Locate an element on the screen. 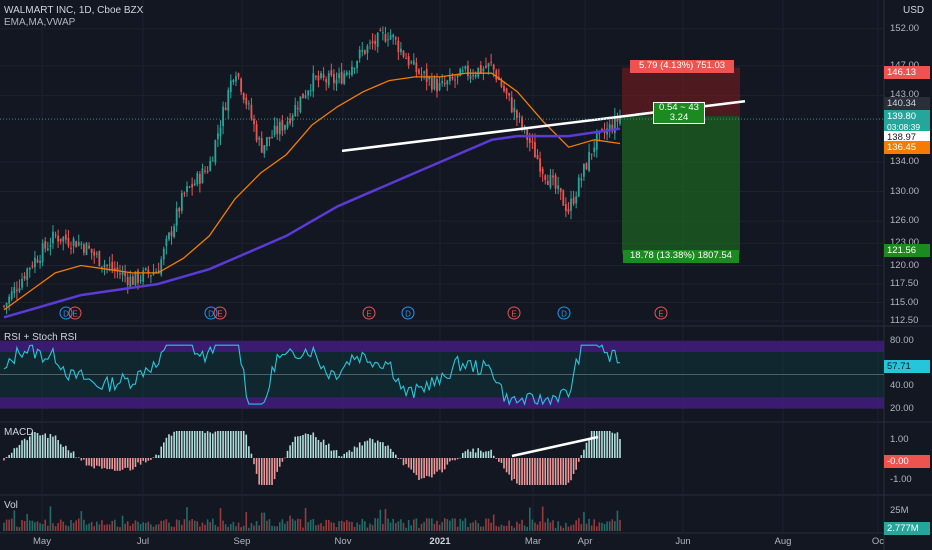 Image resolution: width=932 pixels, height=550 pixels. entry-label: 0.54 ~ 43 3.24 is located at coordinates (679, 113).